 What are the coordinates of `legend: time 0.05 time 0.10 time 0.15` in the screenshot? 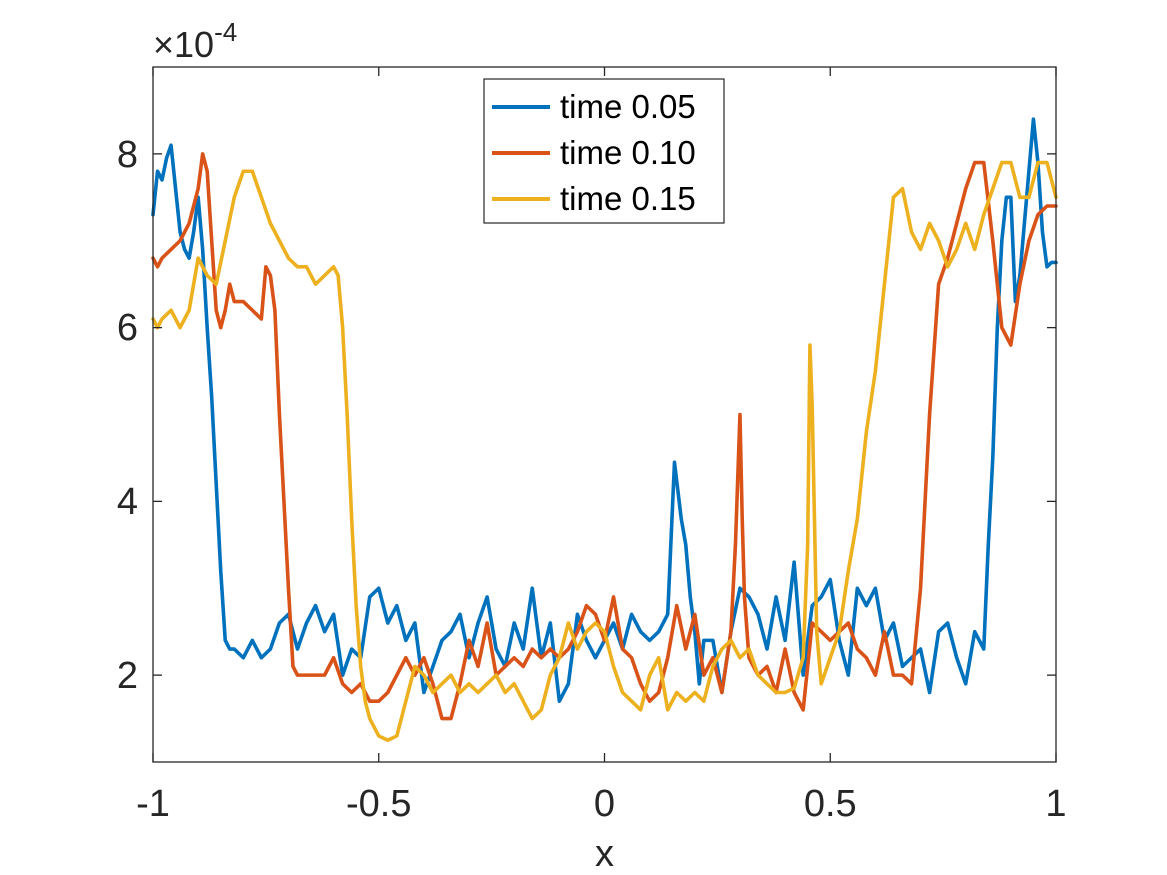 It's located at (604, 151).